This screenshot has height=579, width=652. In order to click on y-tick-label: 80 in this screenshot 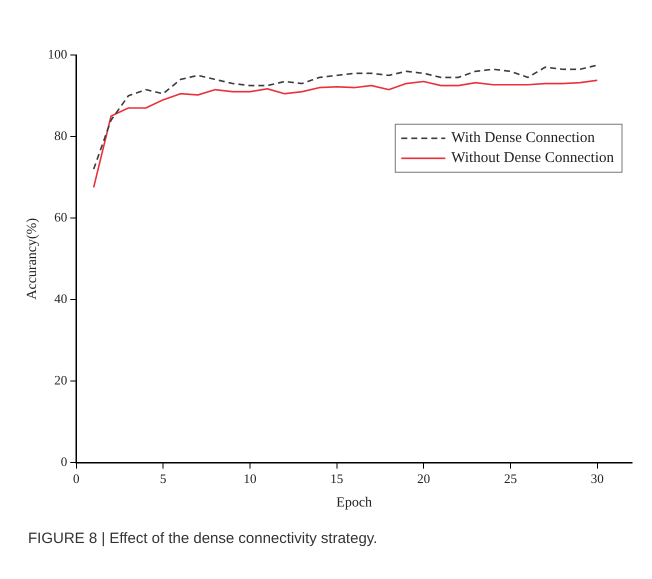, I will do `click(61, 135)`.